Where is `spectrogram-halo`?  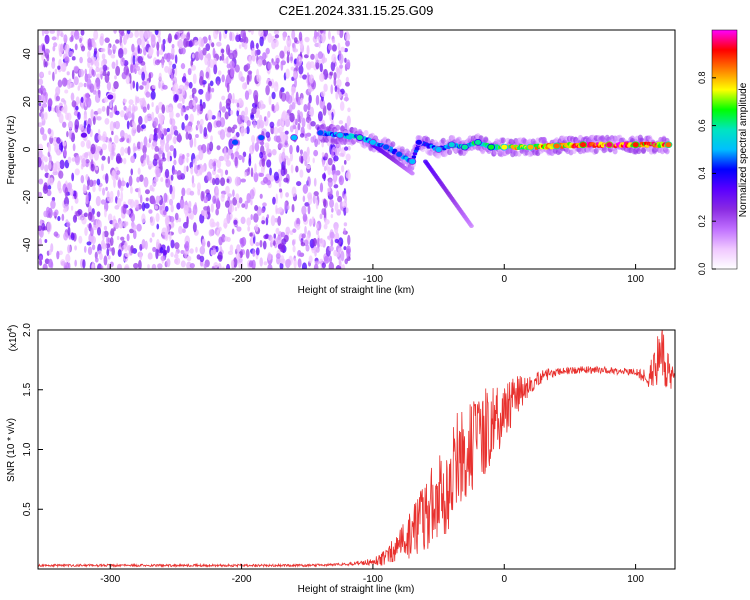
spectrogram-halo is located at coordinates (366, 132).